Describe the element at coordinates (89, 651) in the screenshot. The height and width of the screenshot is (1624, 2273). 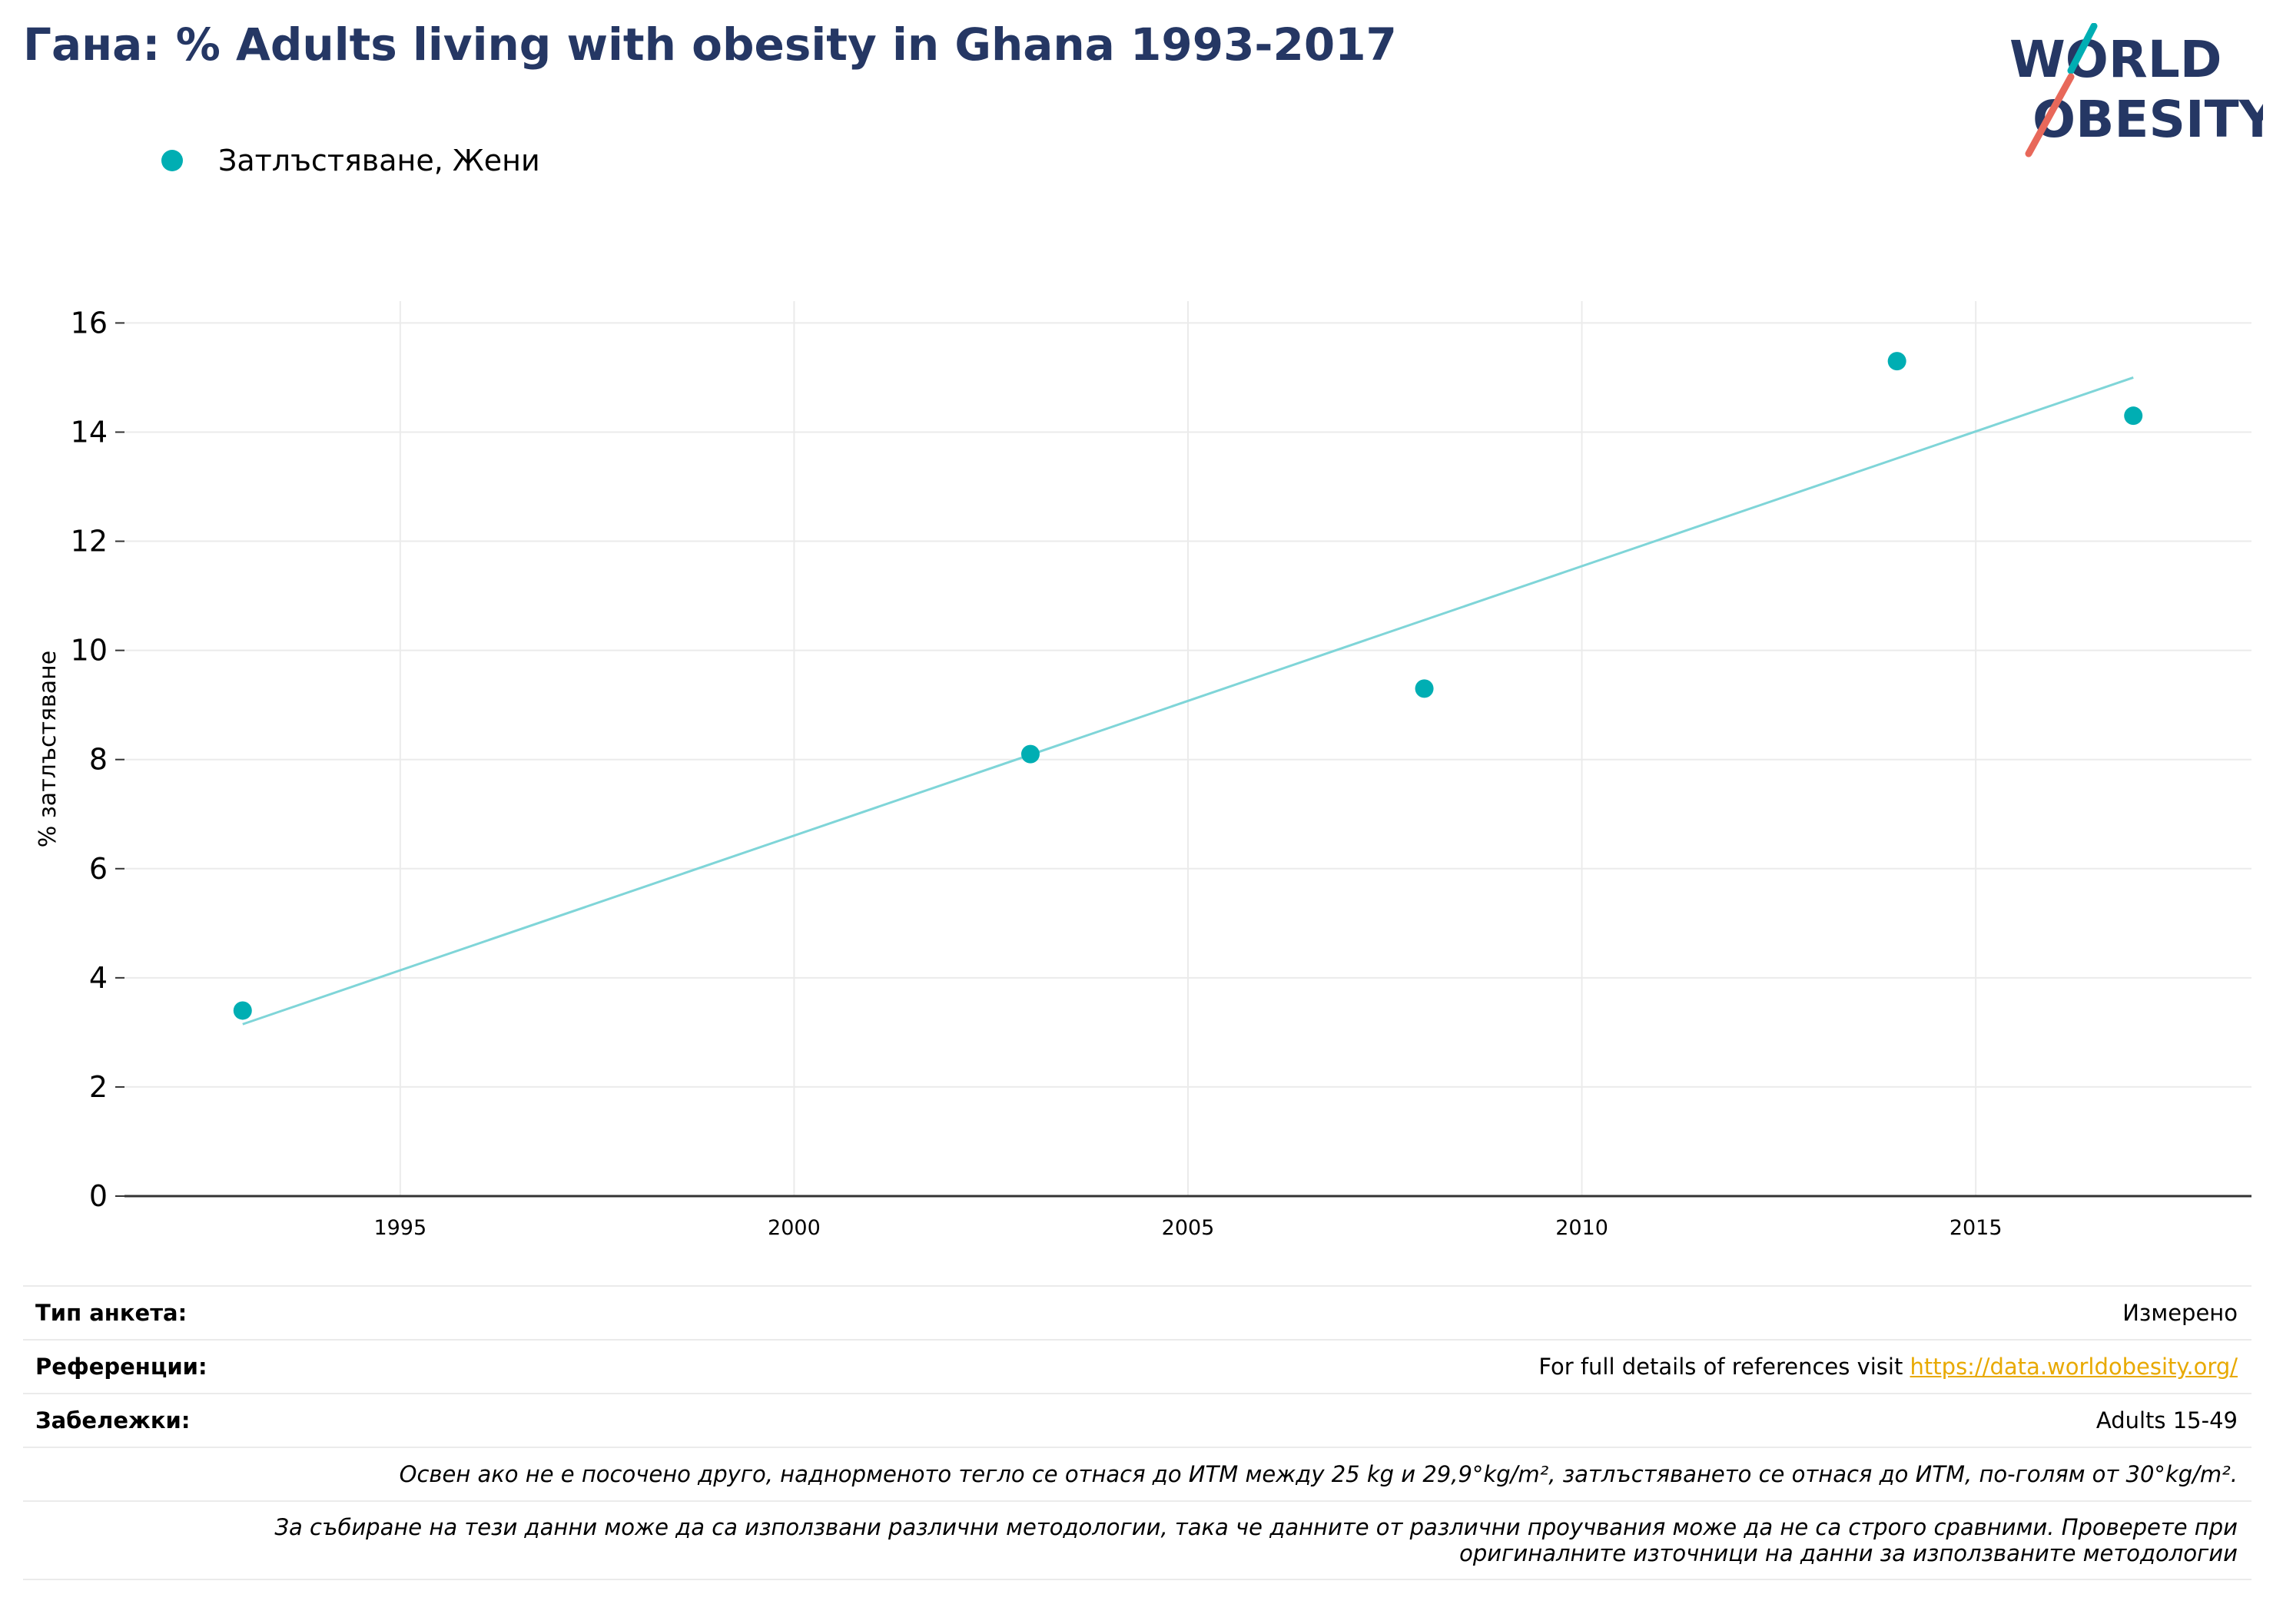
I see `y-tick-label: 10` at that location.